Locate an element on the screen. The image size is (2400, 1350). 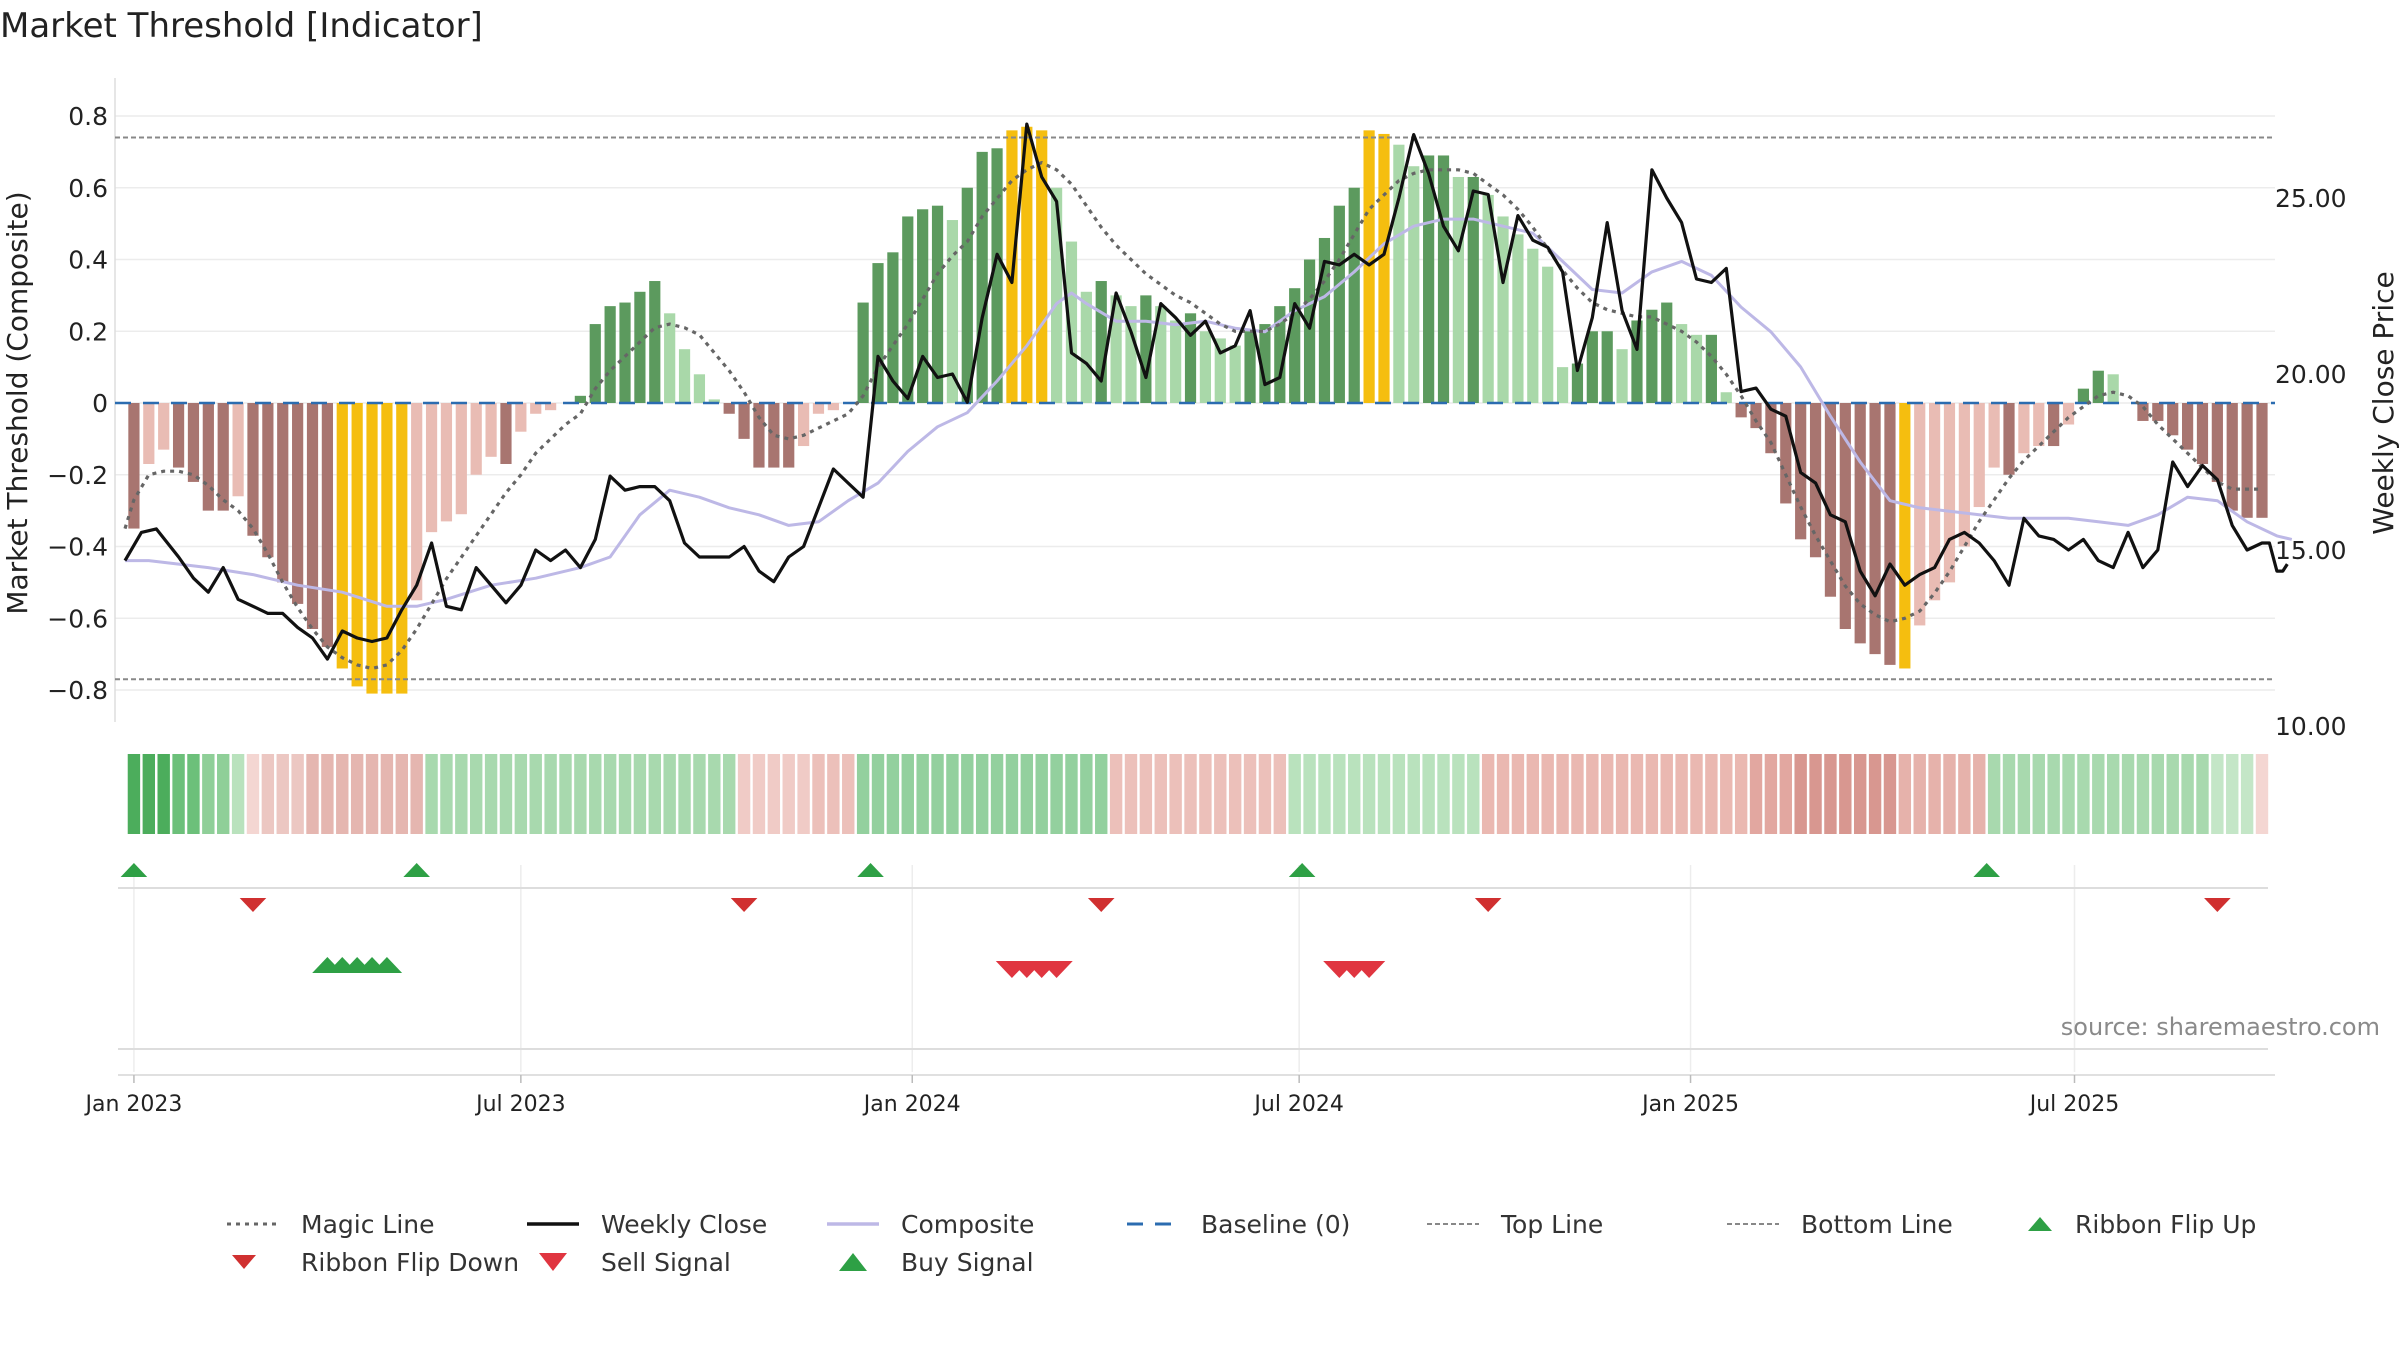
y-tick-label: −0.4 is located at coordinates (77, 547).